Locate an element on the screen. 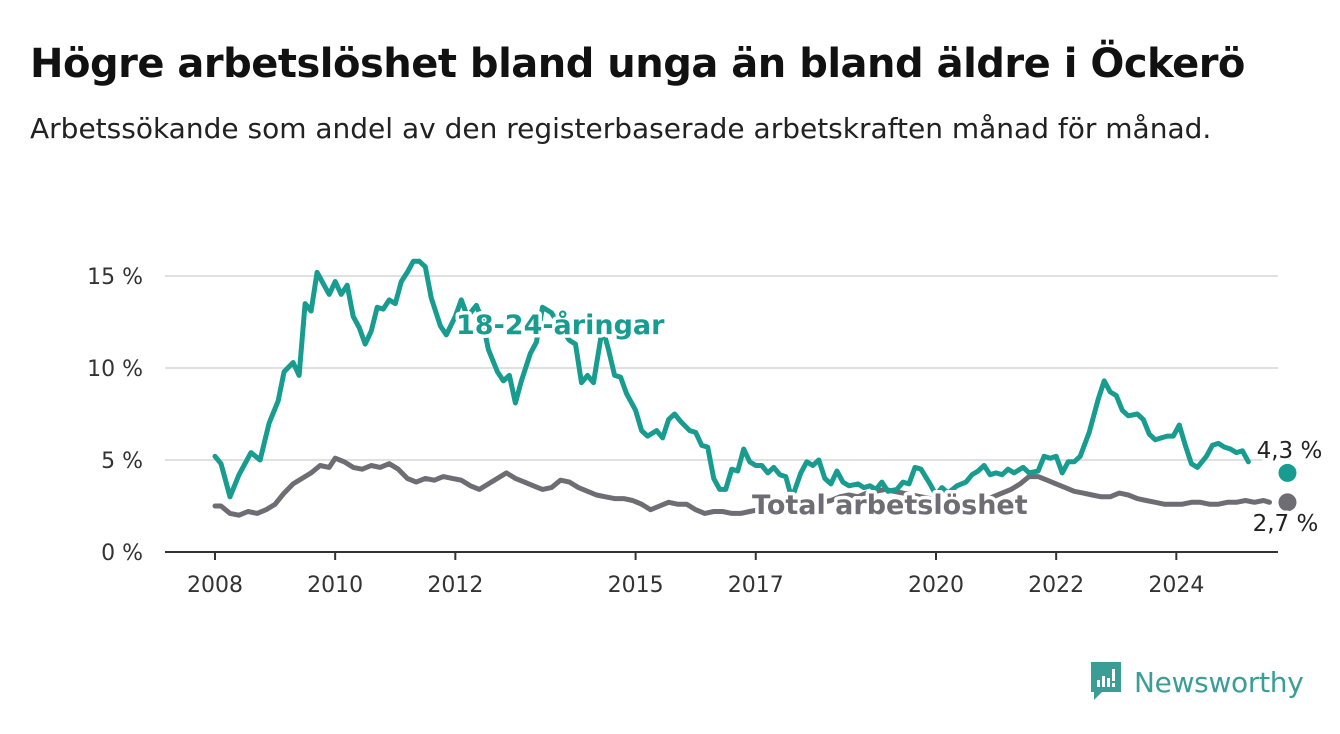 The height and width of the screenshot is (734, 1340). series-label-total: Total arbetslöshet is located at coordinates (890, 505).